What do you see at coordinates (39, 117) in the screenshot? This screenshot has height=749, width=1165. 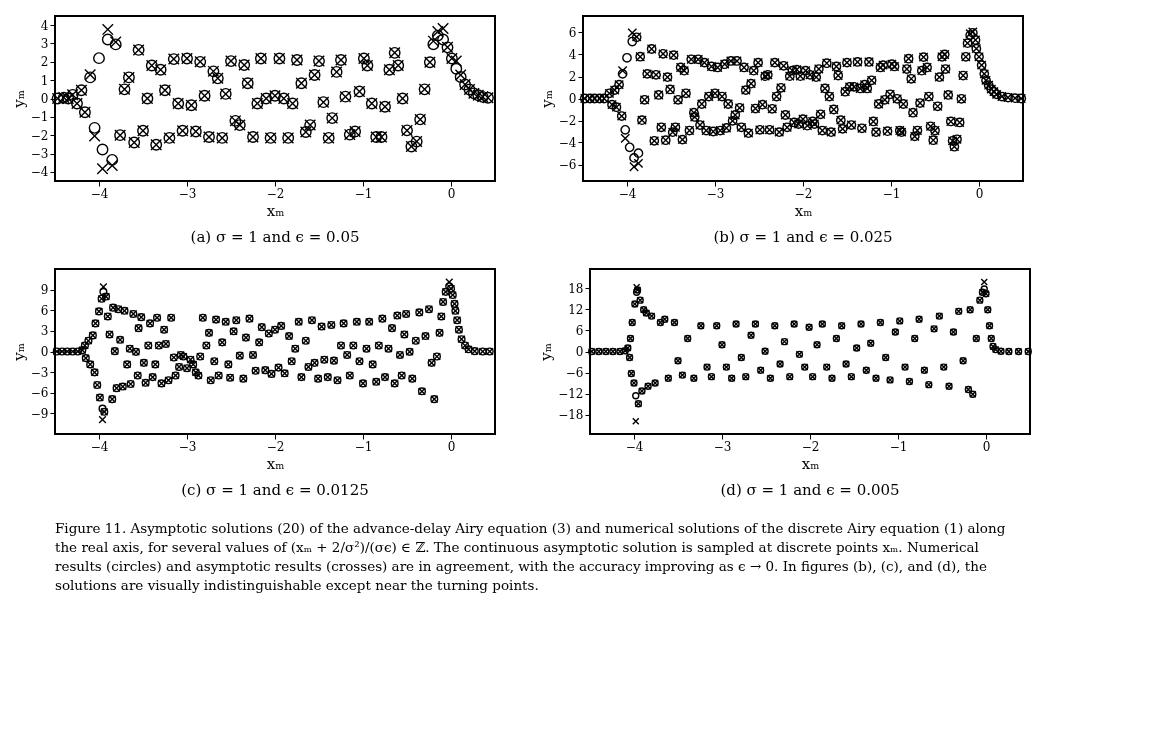 I see `y-tick-label: −1` at bounding box center [39, 117].